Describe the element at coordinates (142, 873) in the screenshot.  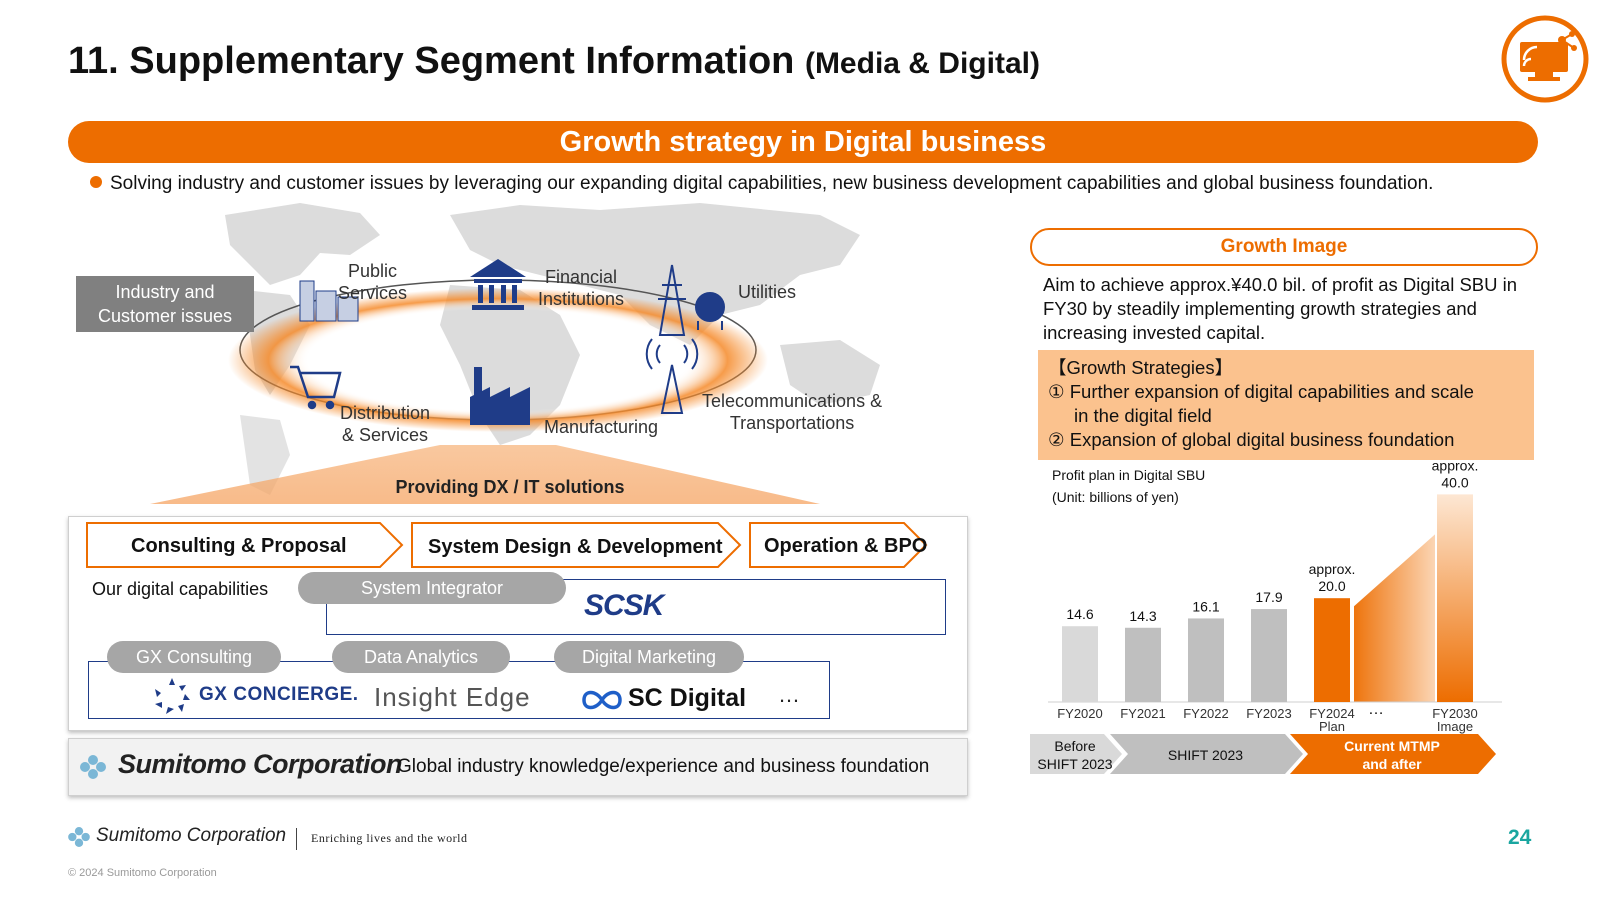
I see `copyright: © 2024 Sumitomo Corporation` at that location.